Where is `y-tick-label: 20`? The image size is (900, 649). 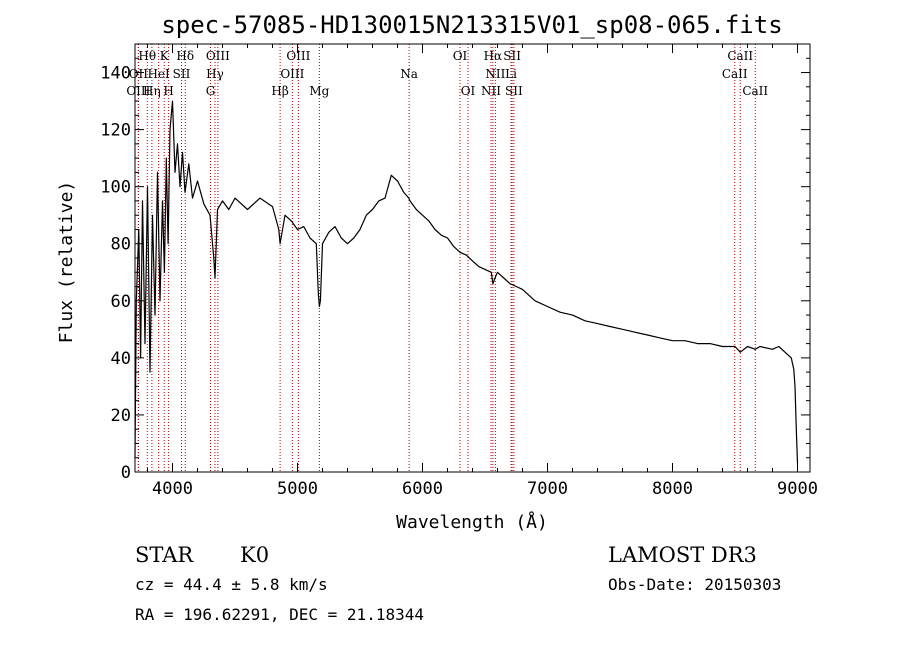 y-tick-label: 20 is located at coordinates (121, 416).